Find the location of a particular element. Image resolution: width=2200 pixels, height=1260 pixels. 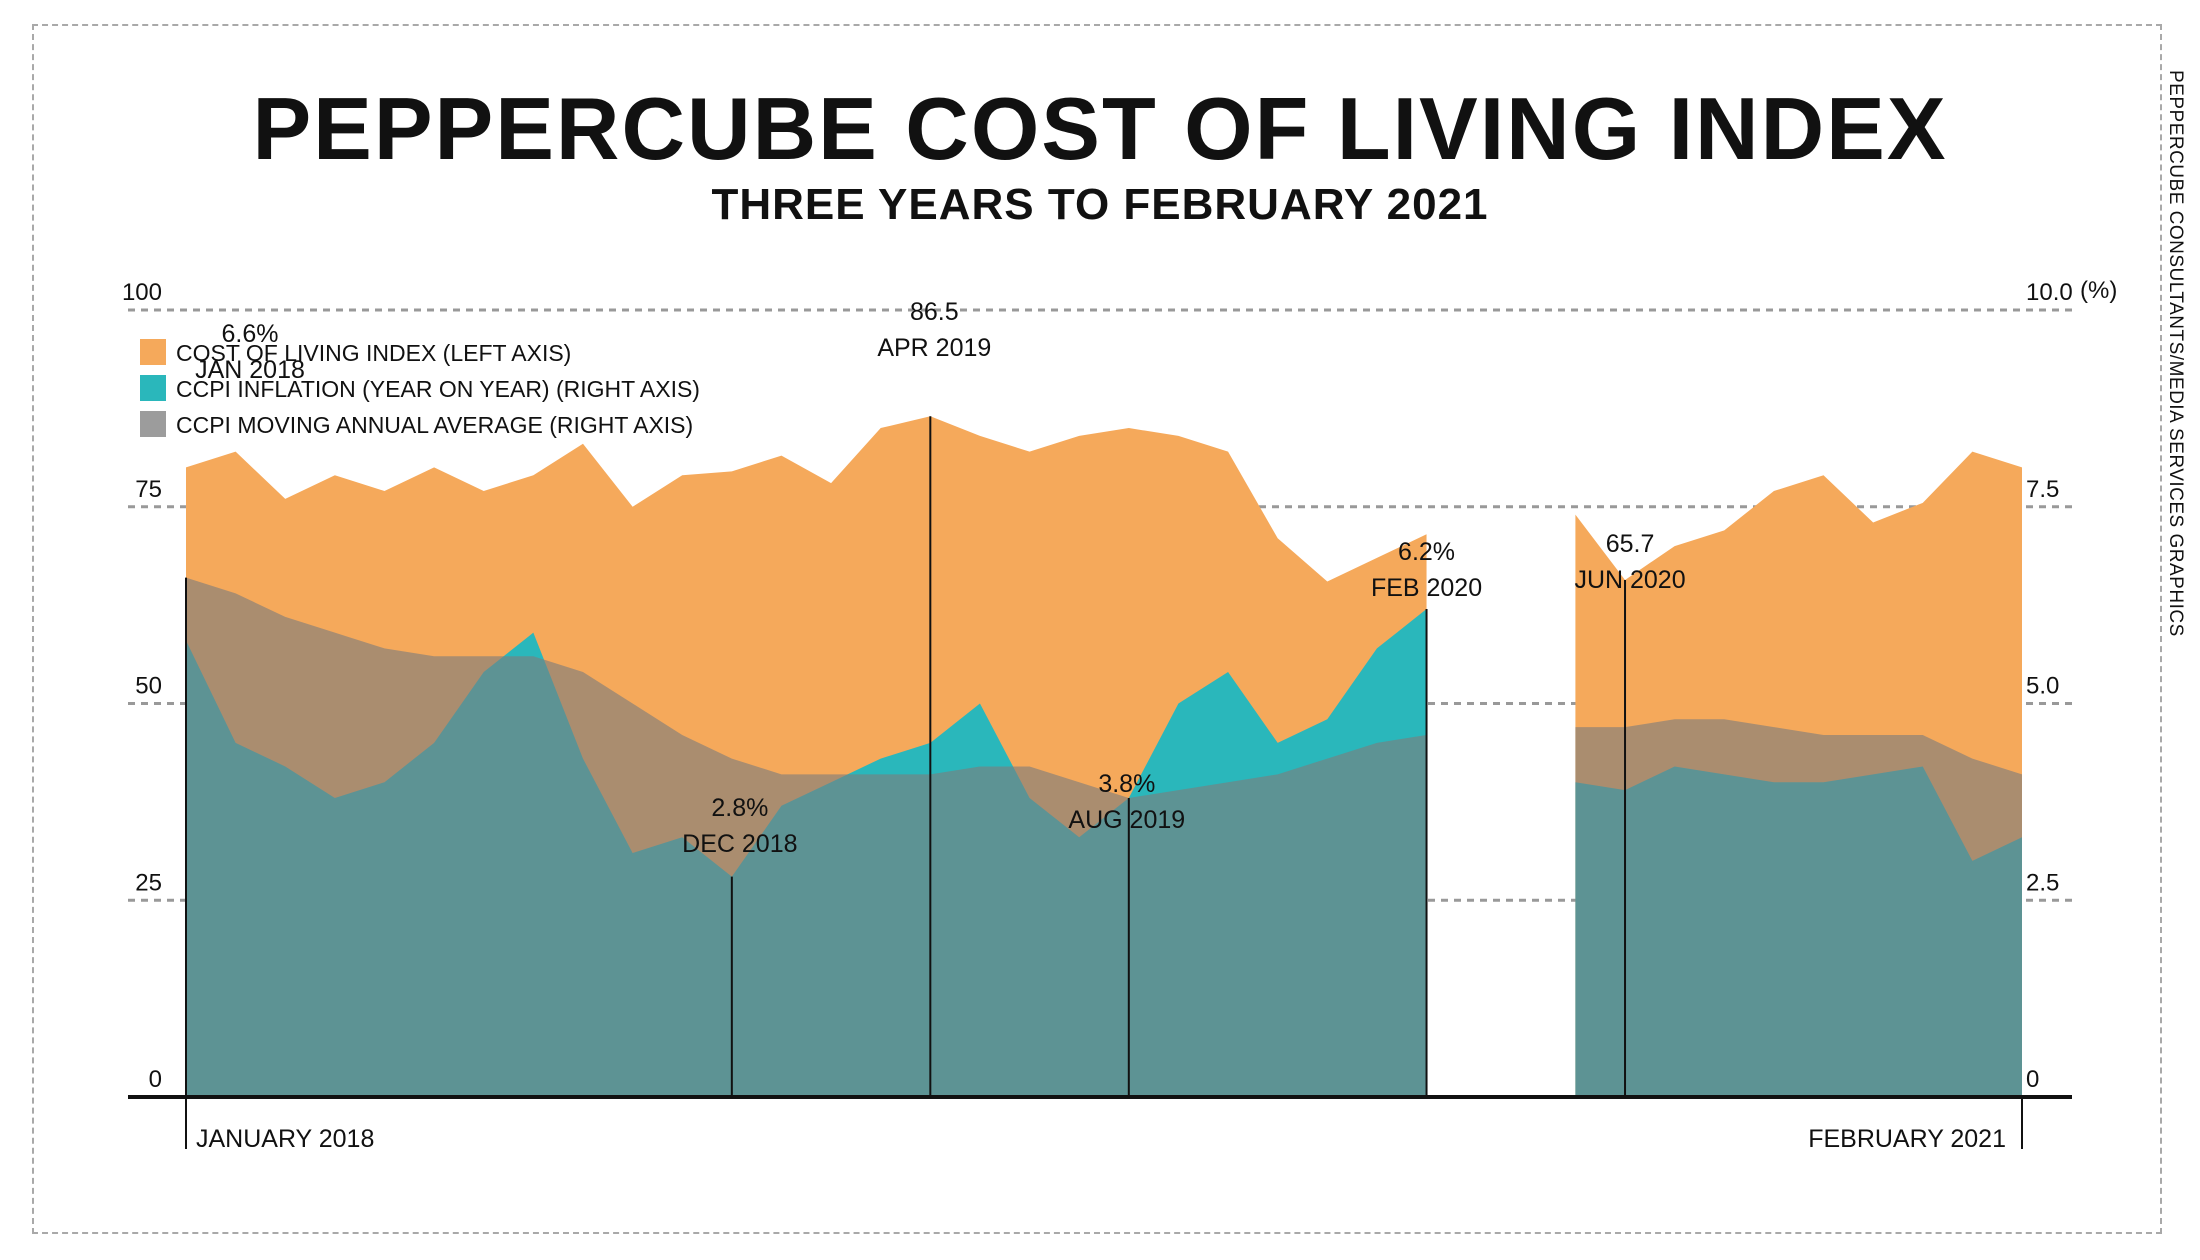

annotation-value: 65.7 is located at coordinates (1630, 544).